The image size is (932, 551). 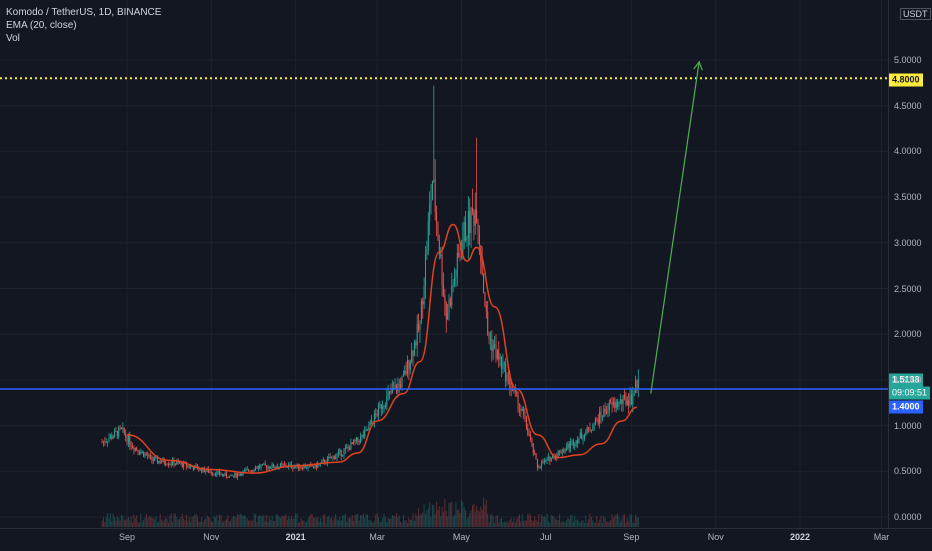 What do you see at coordinates (41, 25) in the screenshot?
I see `ema-indicator-label: EMA (20, close)` at bounding box center [41, 25].